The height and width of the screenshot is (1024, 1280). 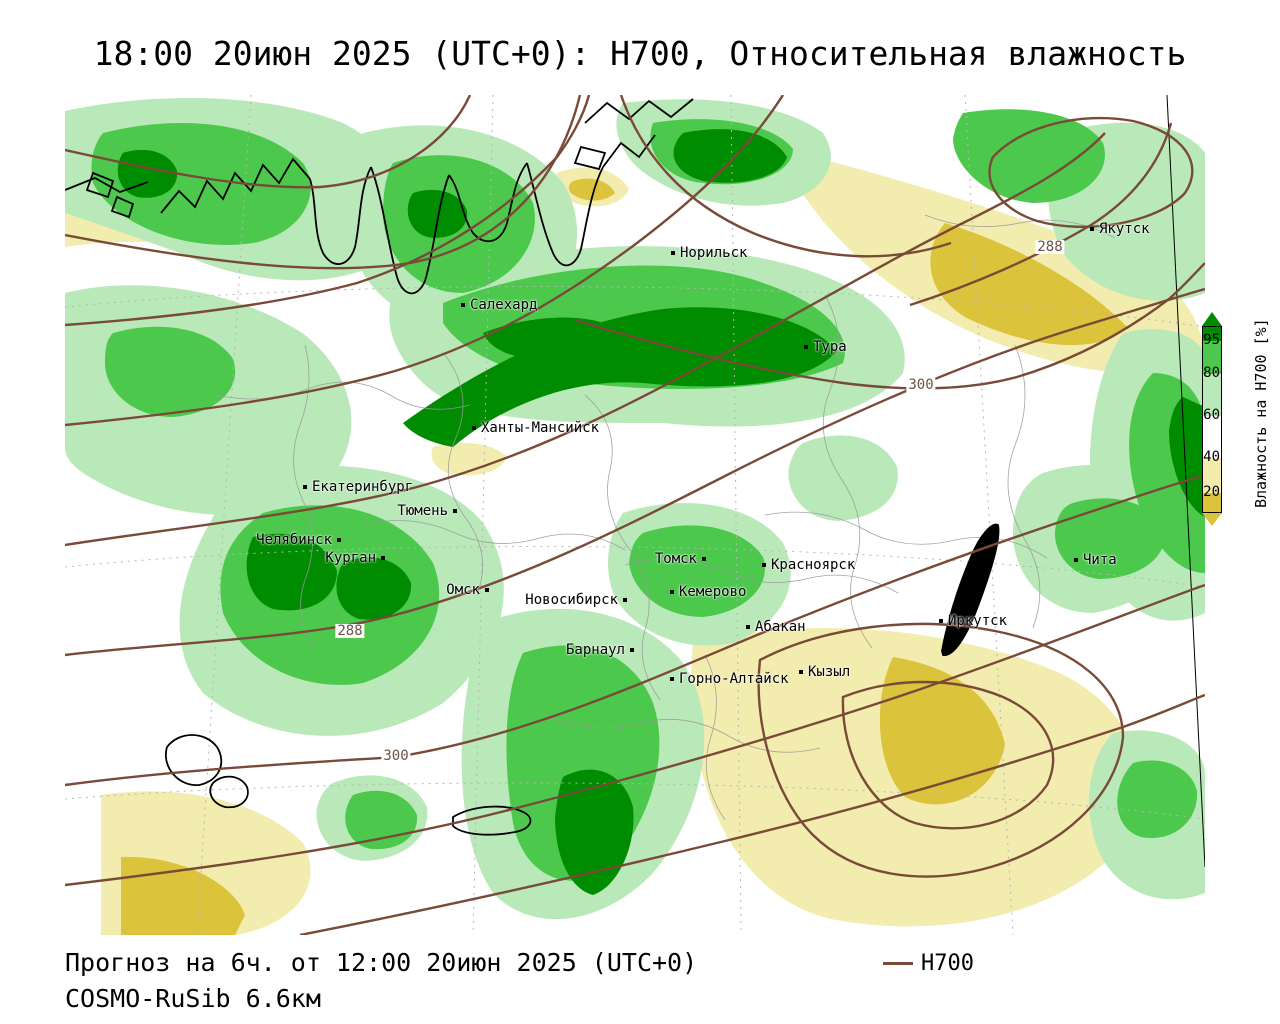 I want to click on colorbar-tick-label: 95, so click(x=1211, y=340).